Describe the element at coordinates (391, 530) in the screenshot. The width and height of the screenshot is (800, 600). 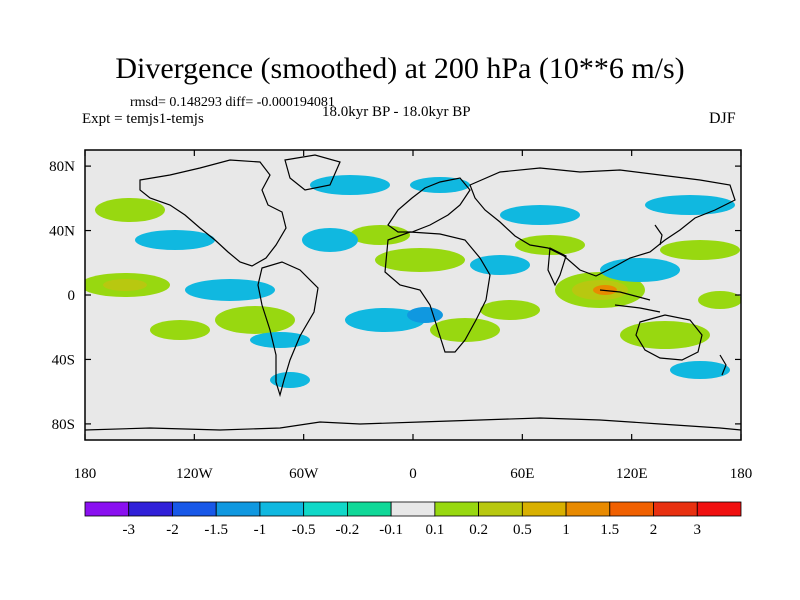
I see `legend-label: -0.1` at that location.